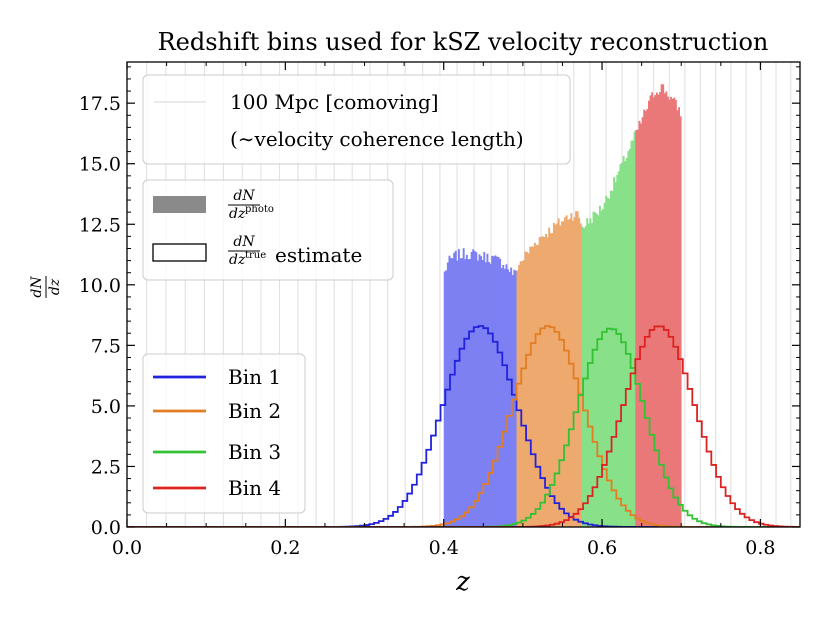 Image resolution: width=830 pixels, height=623 pixels. I want to click on legend-true-suffix: estimate, so click(318, 255).